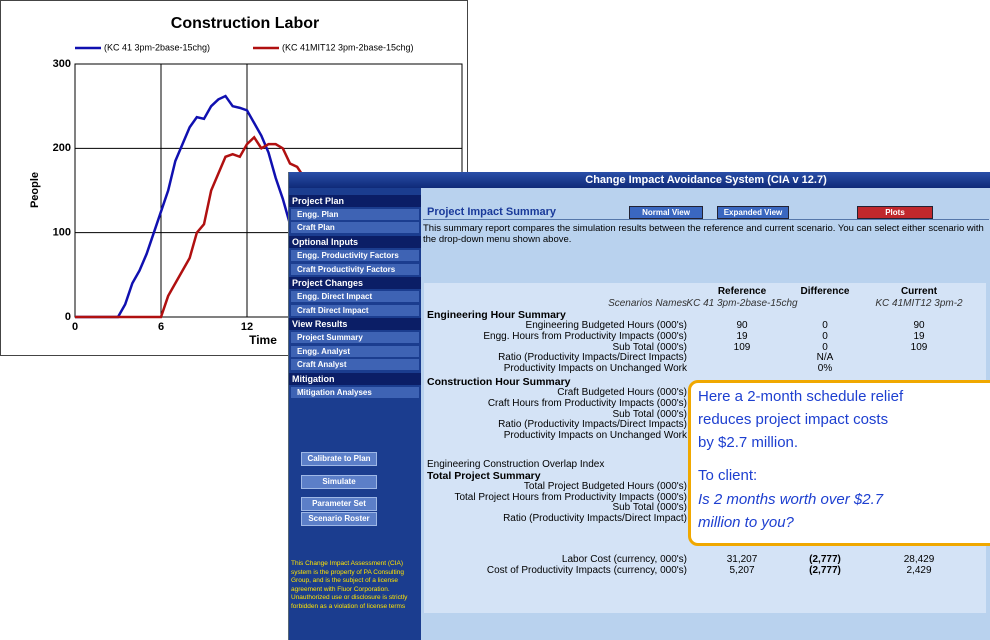 The image size is (990, 640). Describe the element at coordinates (606, 325) in the screenshot. I see `row-label: Engineering Budgeted Hours (000's)` at that location.